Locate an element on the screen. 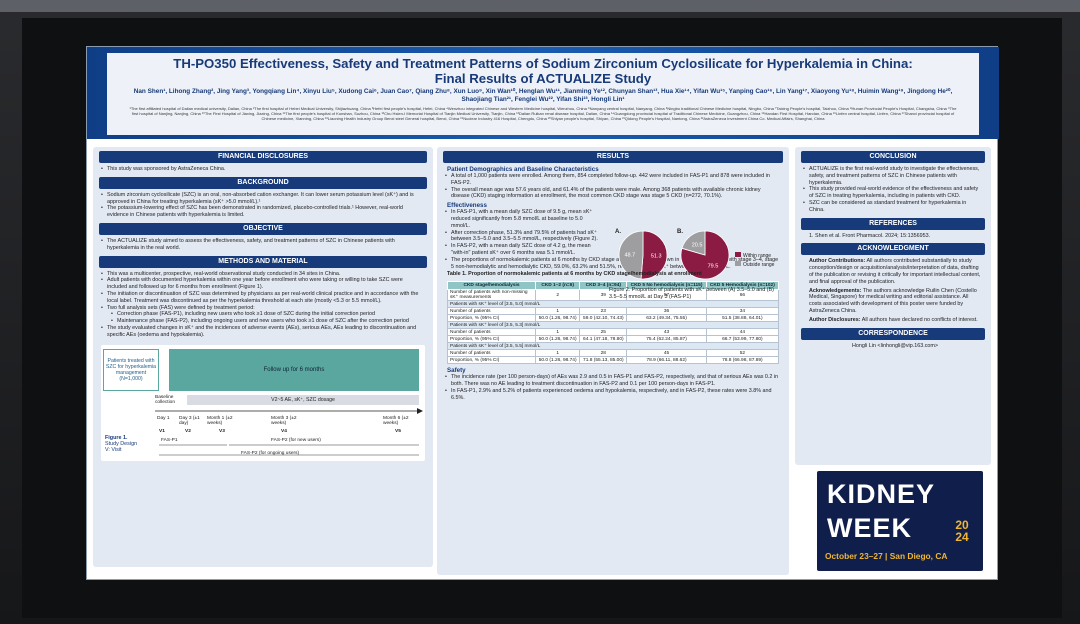 This screenshot has height=624, width=1080. pie-panel-label: B. is located at coordinates (680, 232).